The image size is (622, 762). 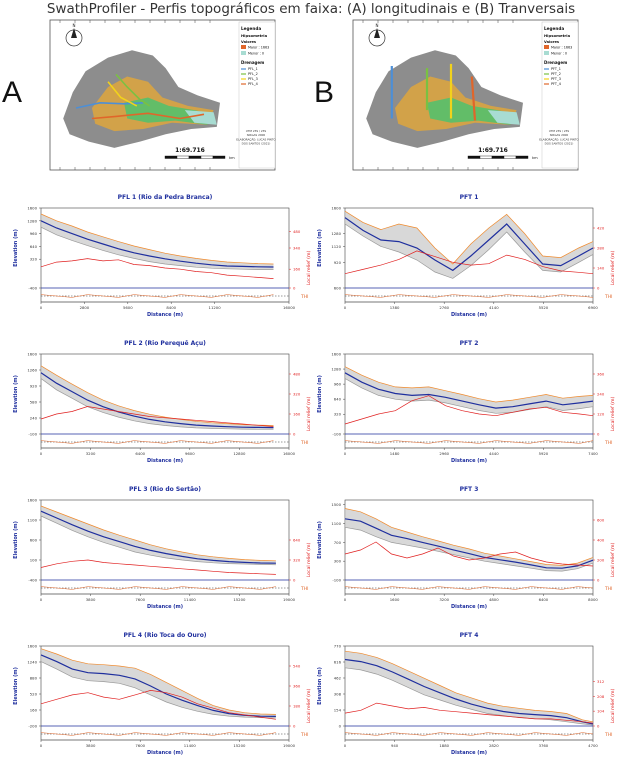 I want to click on x-tick-label: 12800, so click(x=239, y=453).